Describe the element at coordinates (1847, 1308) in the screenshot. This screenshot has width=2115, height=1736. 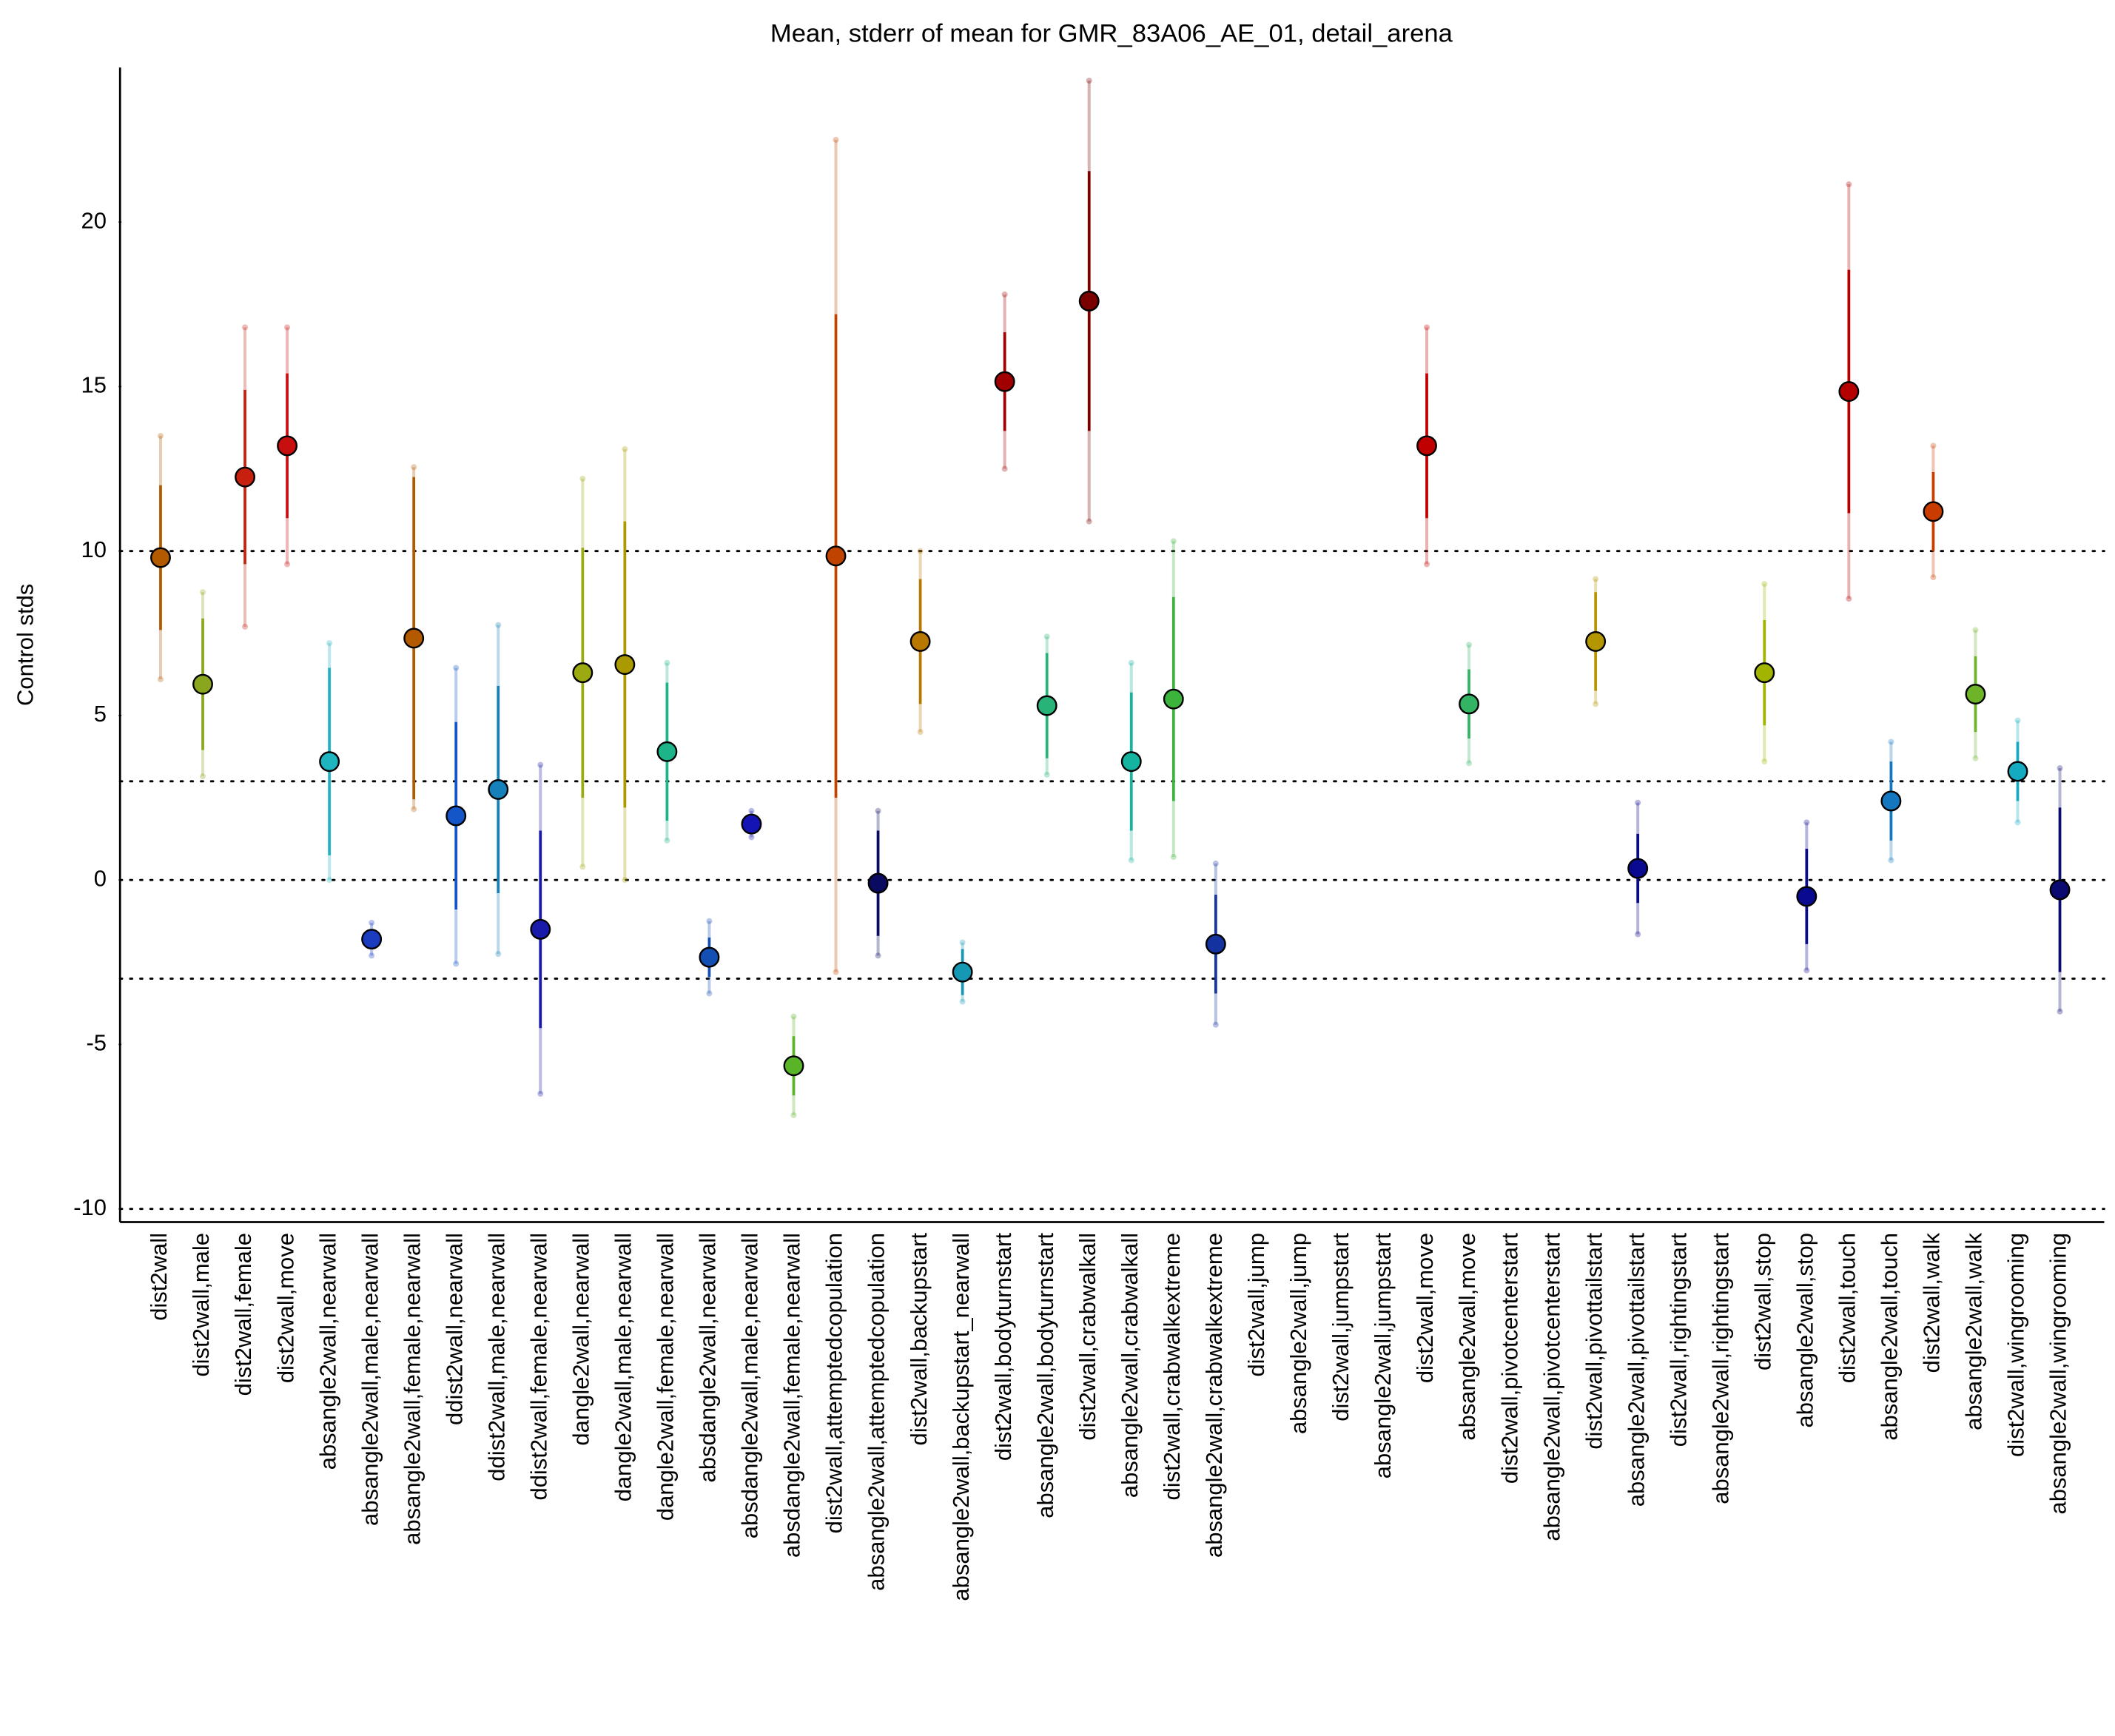
I see `x-tick-label: dist2wall,touch` at that location.